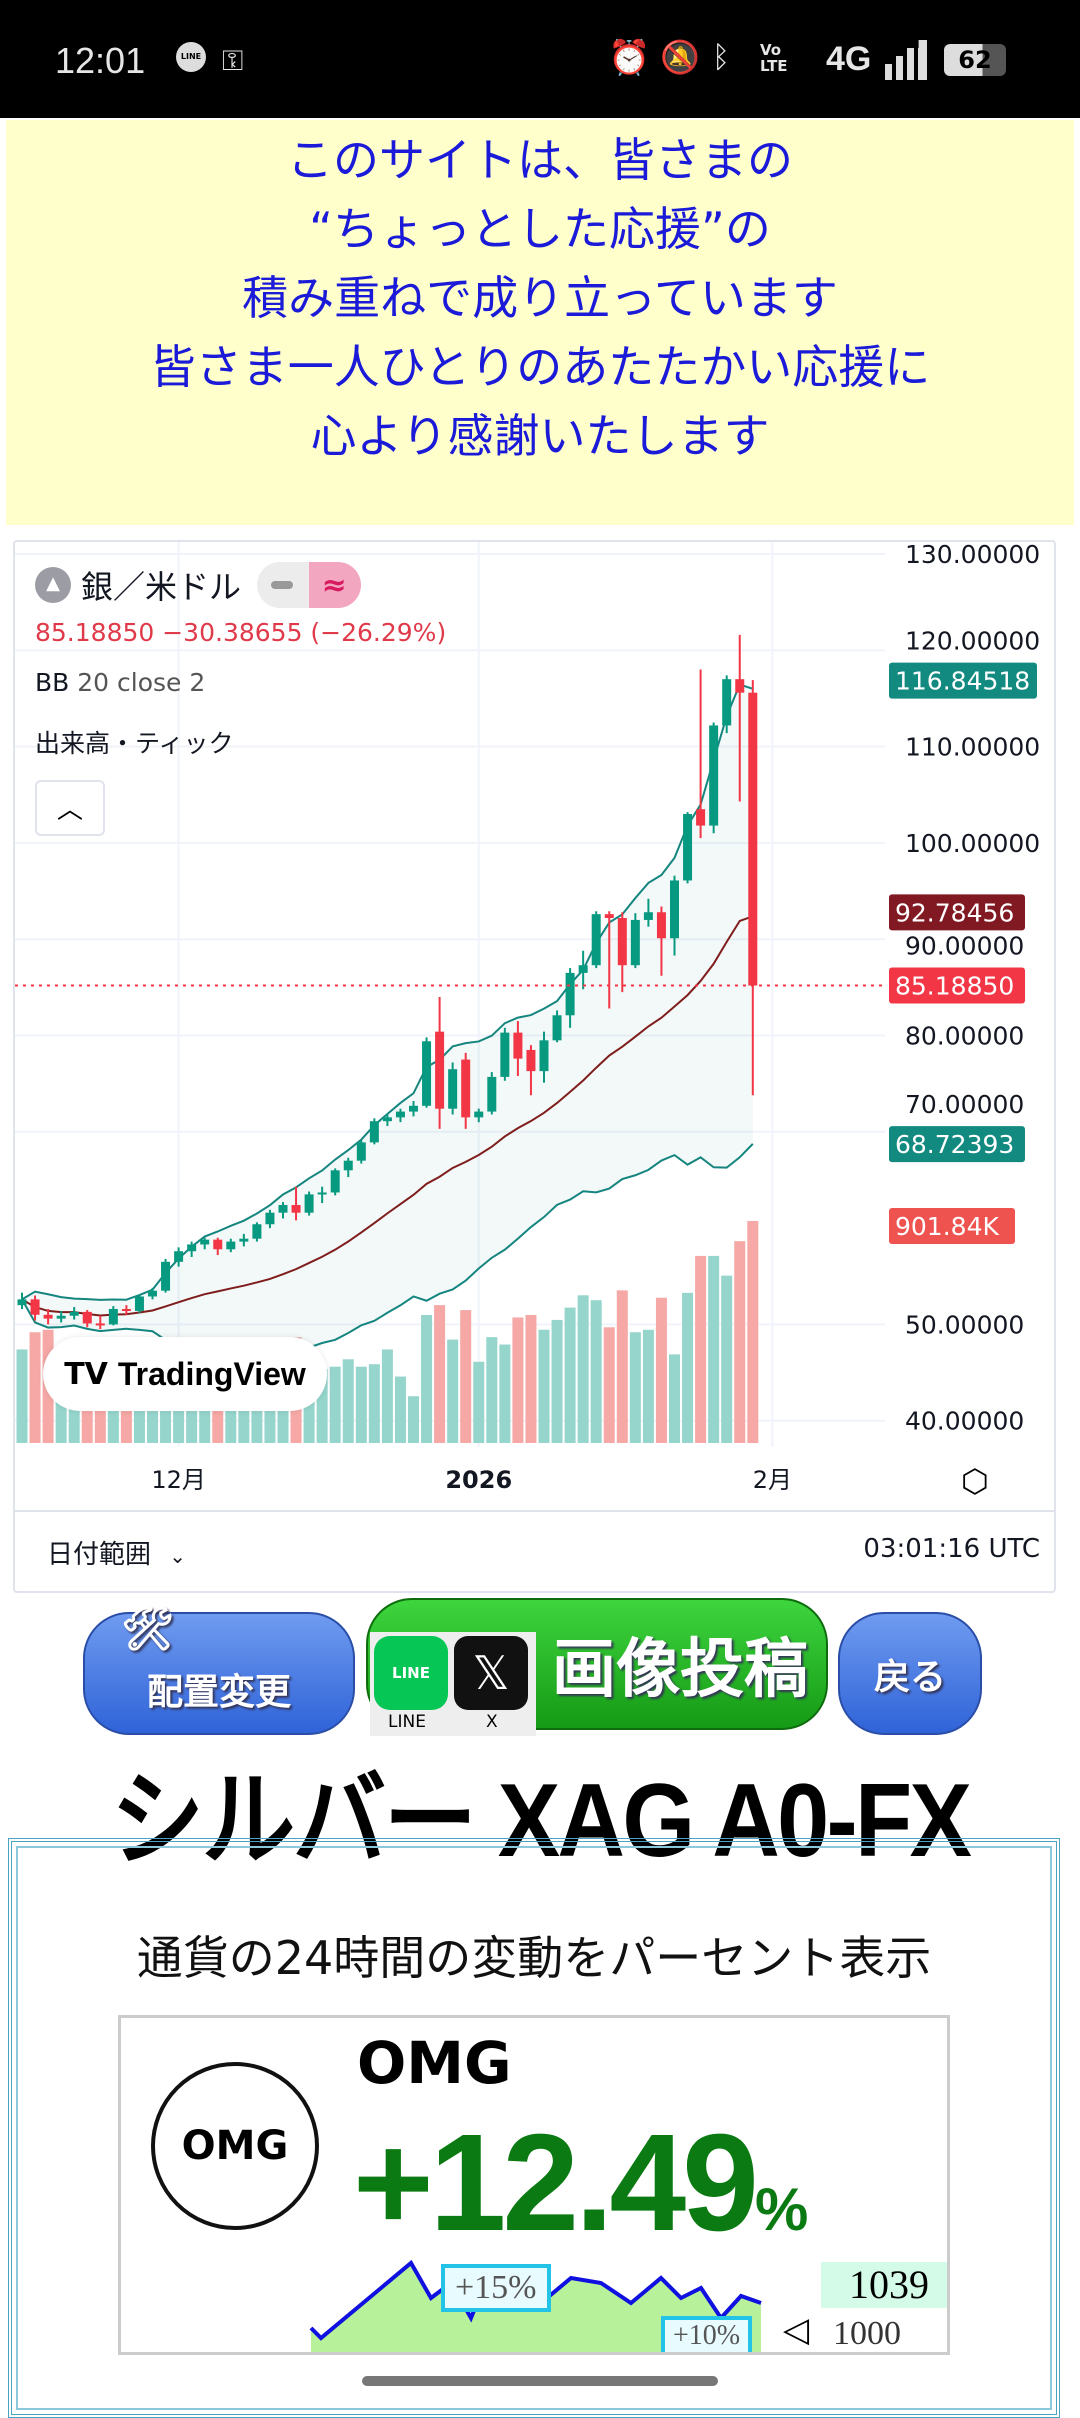 Image resolution: width=1080 pixels, height=2418 pixels. What do you see at coordinates (964, 1324) in the screenshot?
I see `y-tick-label: 50.00000` at bounding box center [964, 1324].